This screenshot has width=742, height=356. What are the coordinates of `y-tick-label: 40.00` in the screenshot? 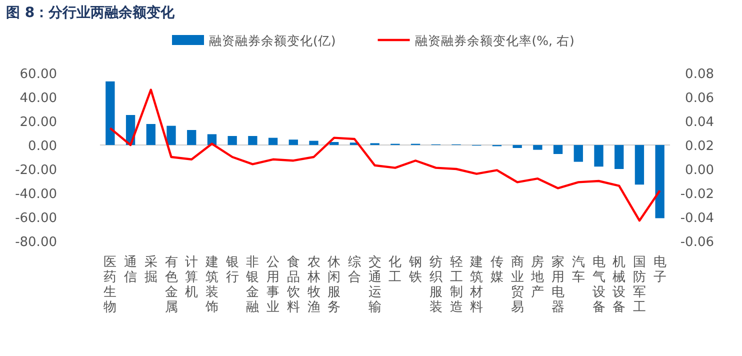 It's located at (38, 98).